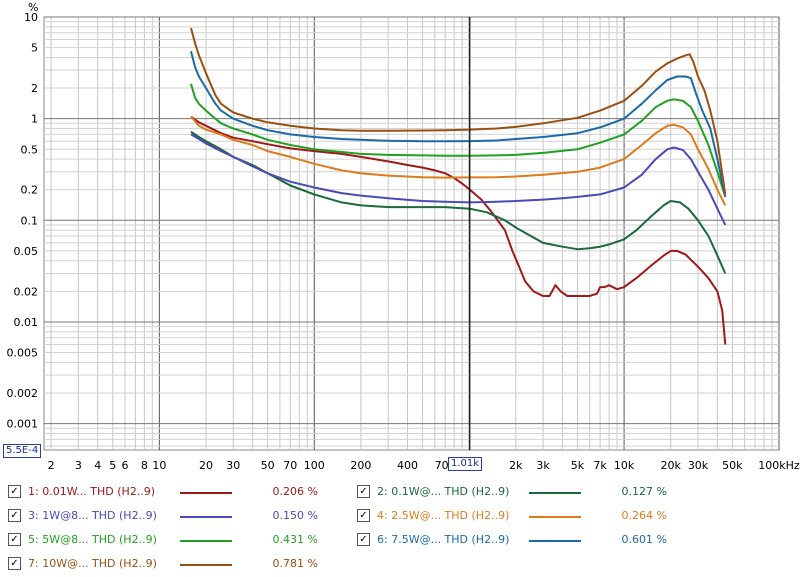  What do you see at coordinates (363, 515) in the screenshot?
I see `legend-checkbox-4: ✓` at bounding box center [363, 515].